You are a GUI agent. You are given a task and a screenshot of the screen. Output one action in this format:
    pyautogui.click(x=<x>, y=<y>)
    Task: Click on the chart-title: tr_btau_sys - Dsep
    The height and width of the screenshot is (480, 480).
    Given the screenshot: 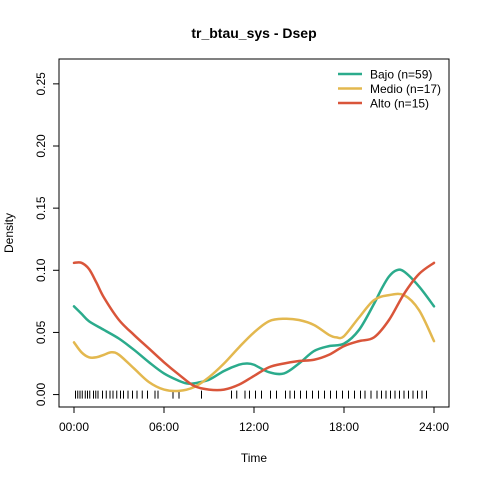 What is the action you would take?
    pyautogui.click(x=253, y=33)
    